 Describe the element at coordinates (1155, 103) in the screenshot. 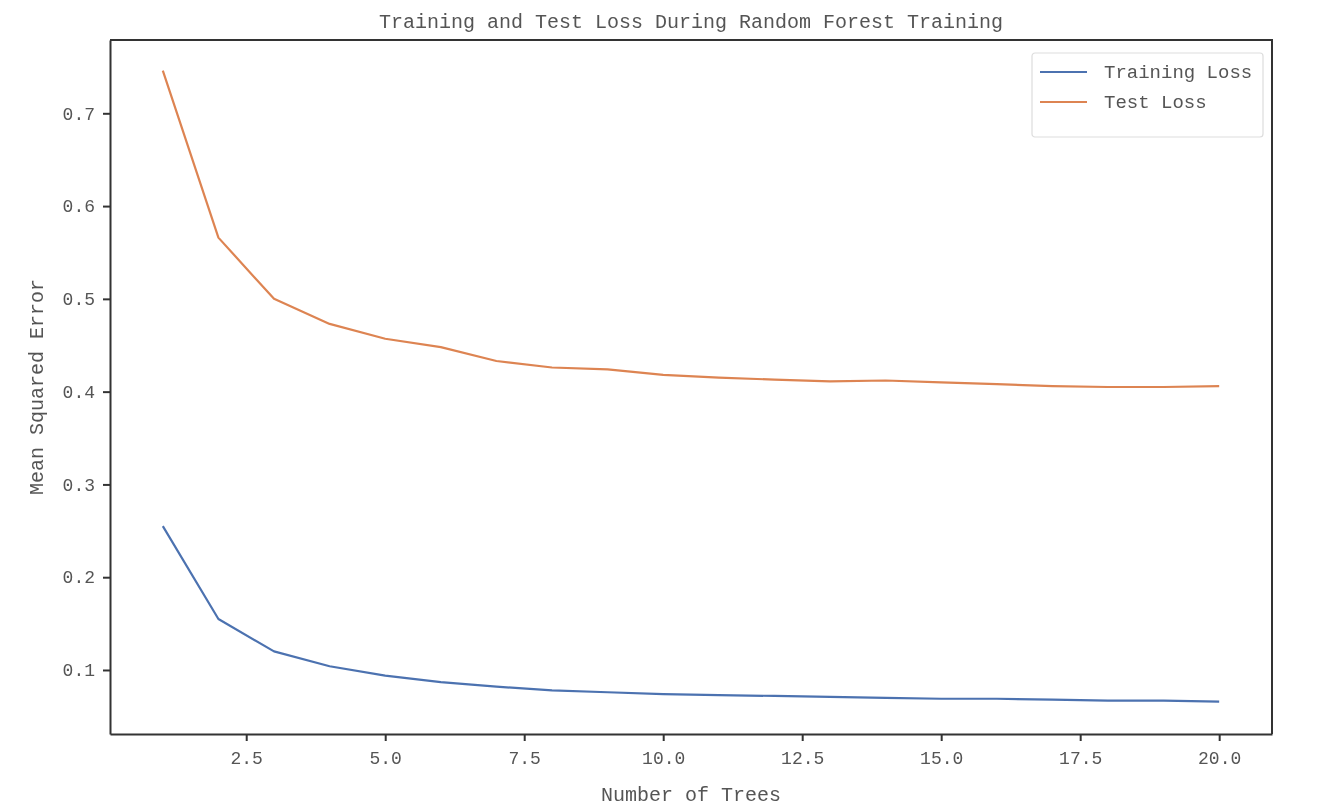

I see `legend-label: Test Loss` at that location.